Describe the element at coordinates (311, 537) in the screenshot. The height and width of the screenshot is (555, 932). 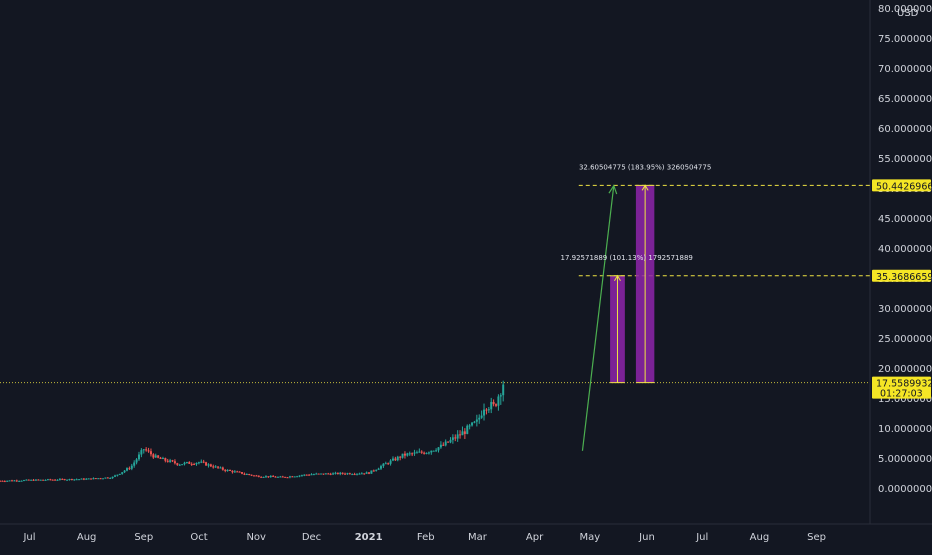
I see `time-tick-label: Dec` at that location.